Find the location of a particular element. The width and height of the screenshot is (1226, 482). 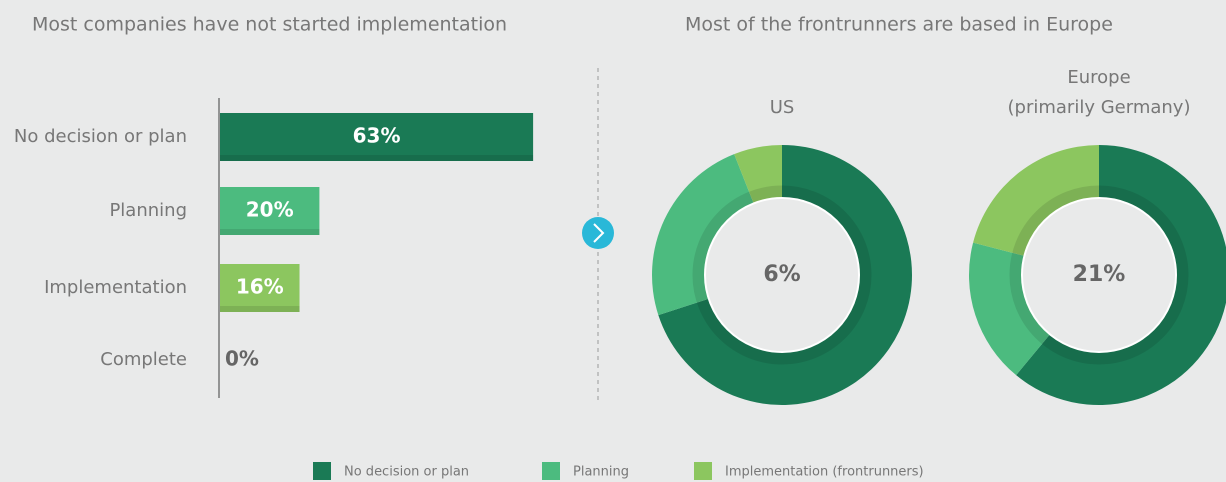

legend-label: No decision or plan is located at coordinates (406, 472).